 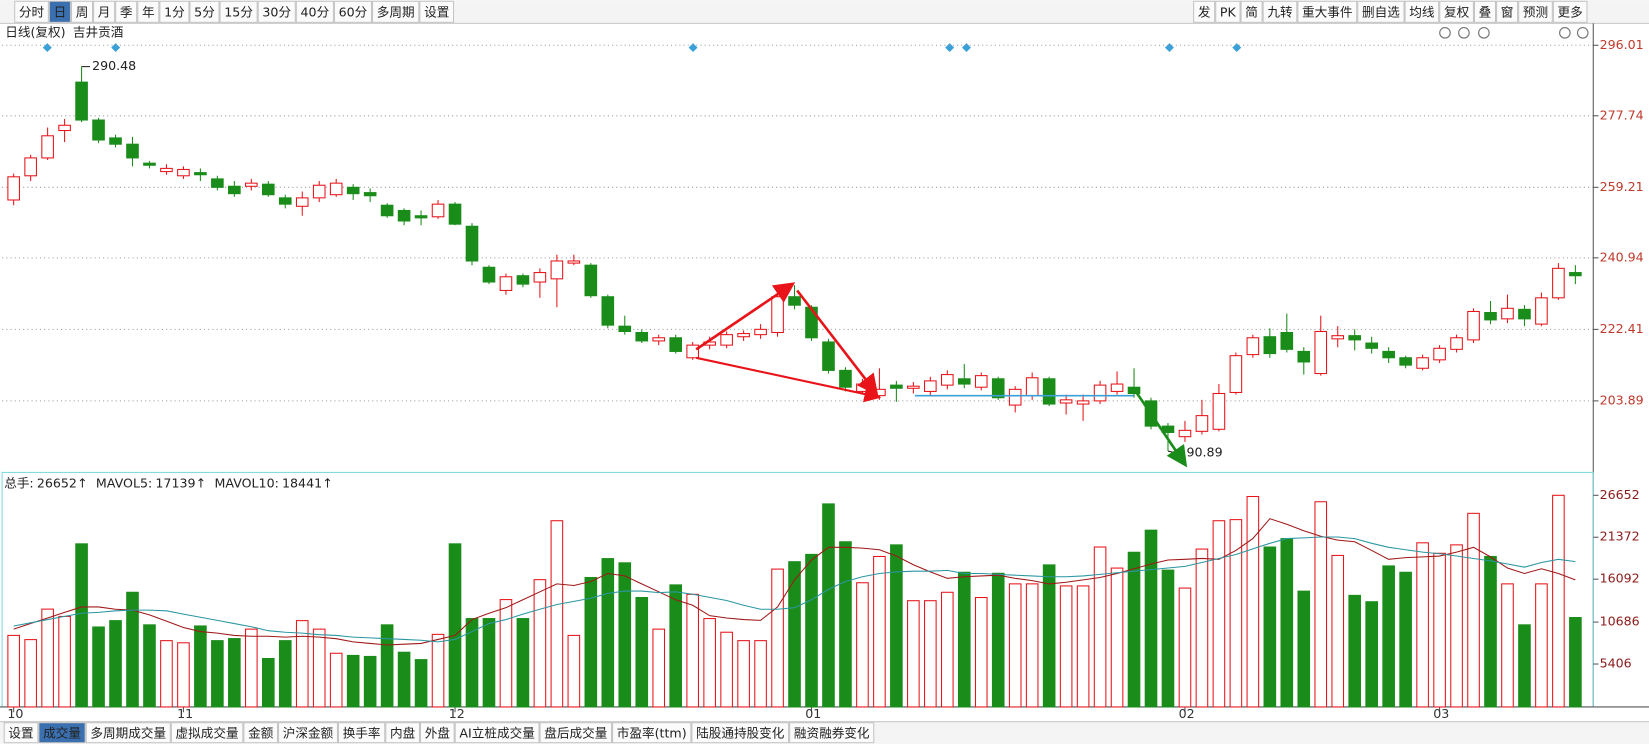 I want to click on tab: 外盘, so click(x=438, y=732).